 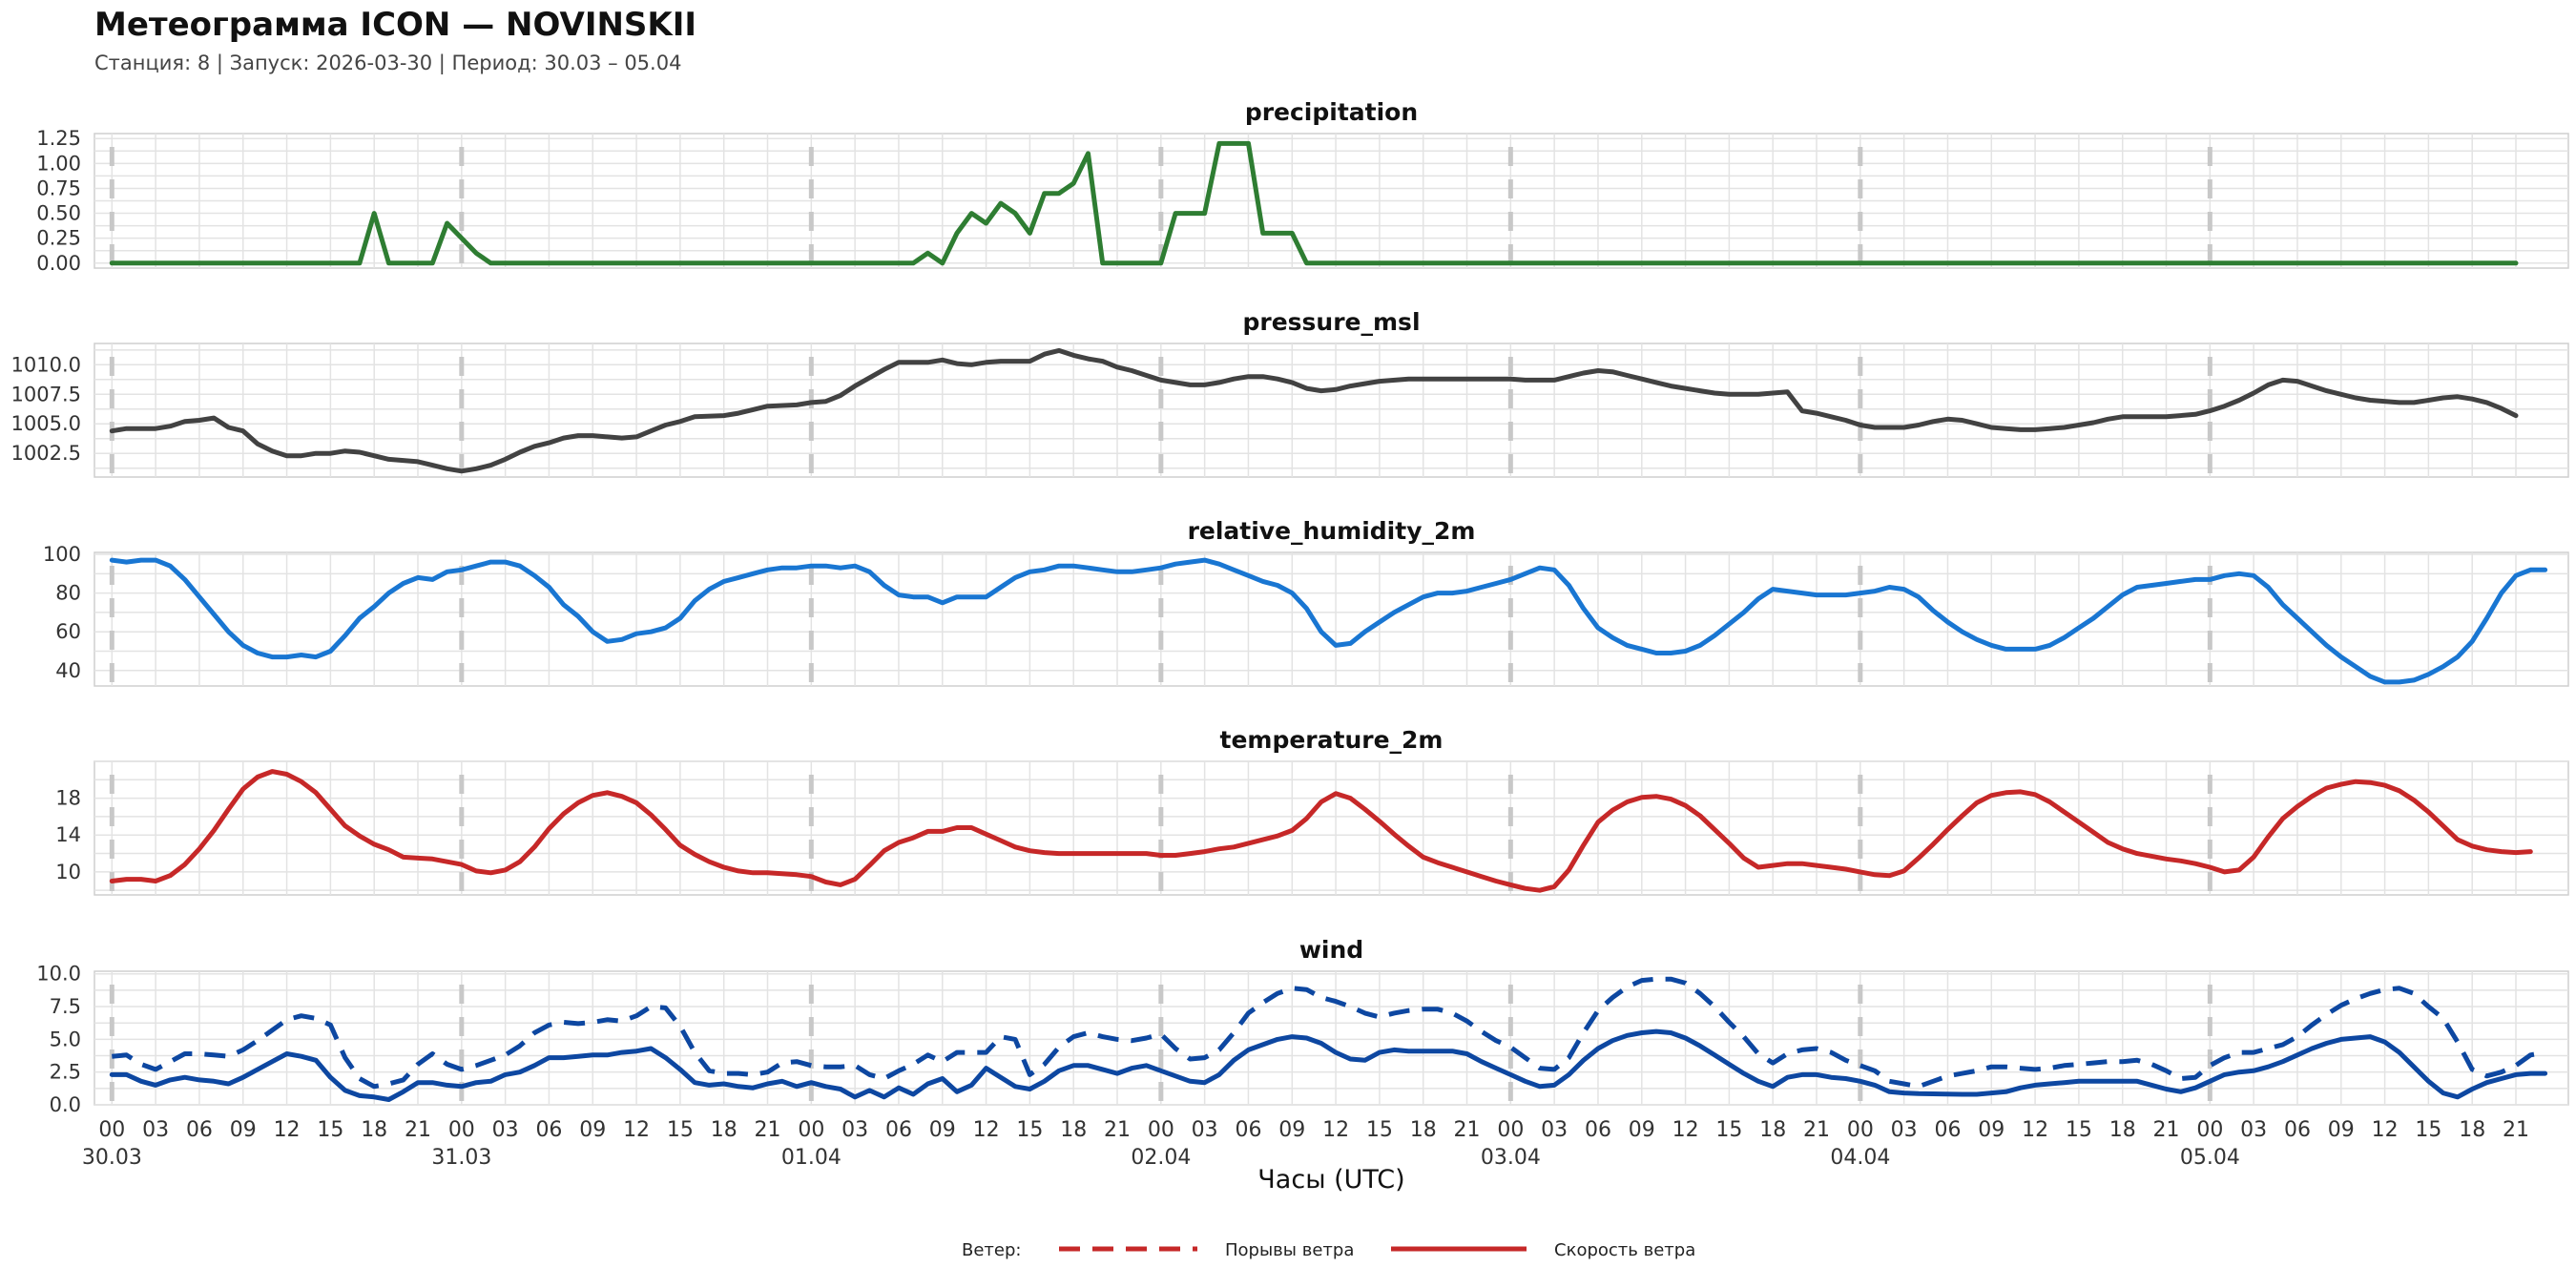 I want to click on y-tick-label: 1010.0, so click(x=46, y=364).